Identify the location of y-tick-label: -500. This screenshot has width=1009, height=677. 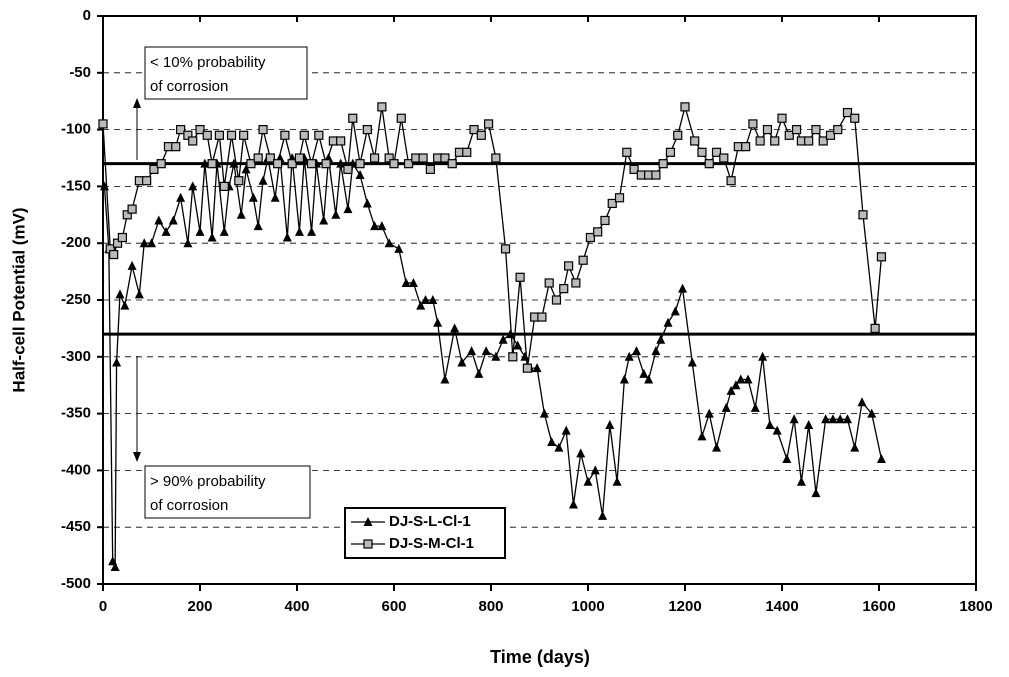
(76, 583).